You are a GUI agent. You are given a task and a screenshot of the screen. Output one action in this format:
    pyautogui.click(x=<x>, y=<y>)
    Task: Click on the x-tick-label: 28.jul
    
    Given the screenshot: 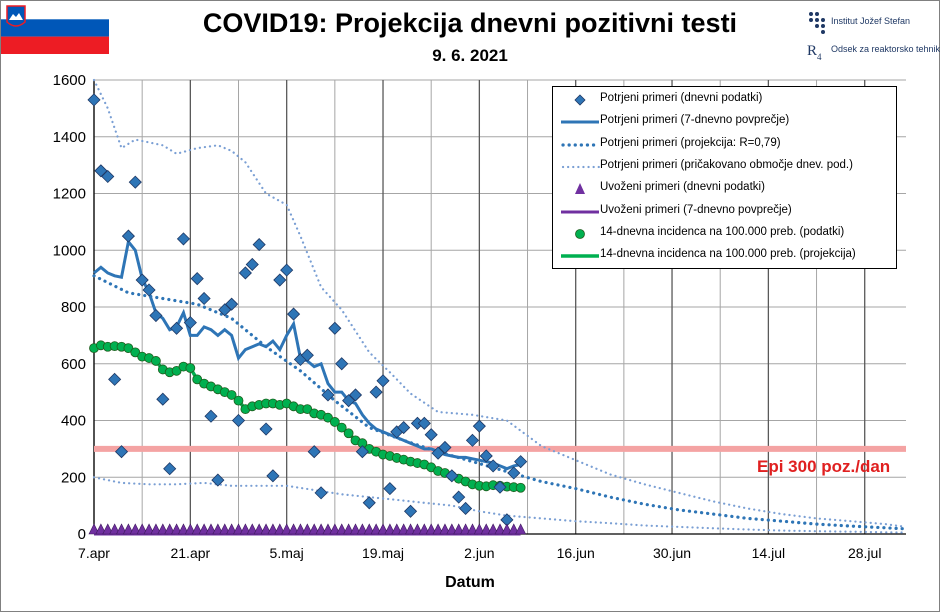 What is the action you would take?
    pyautogui.click(x=864, y=553)
    